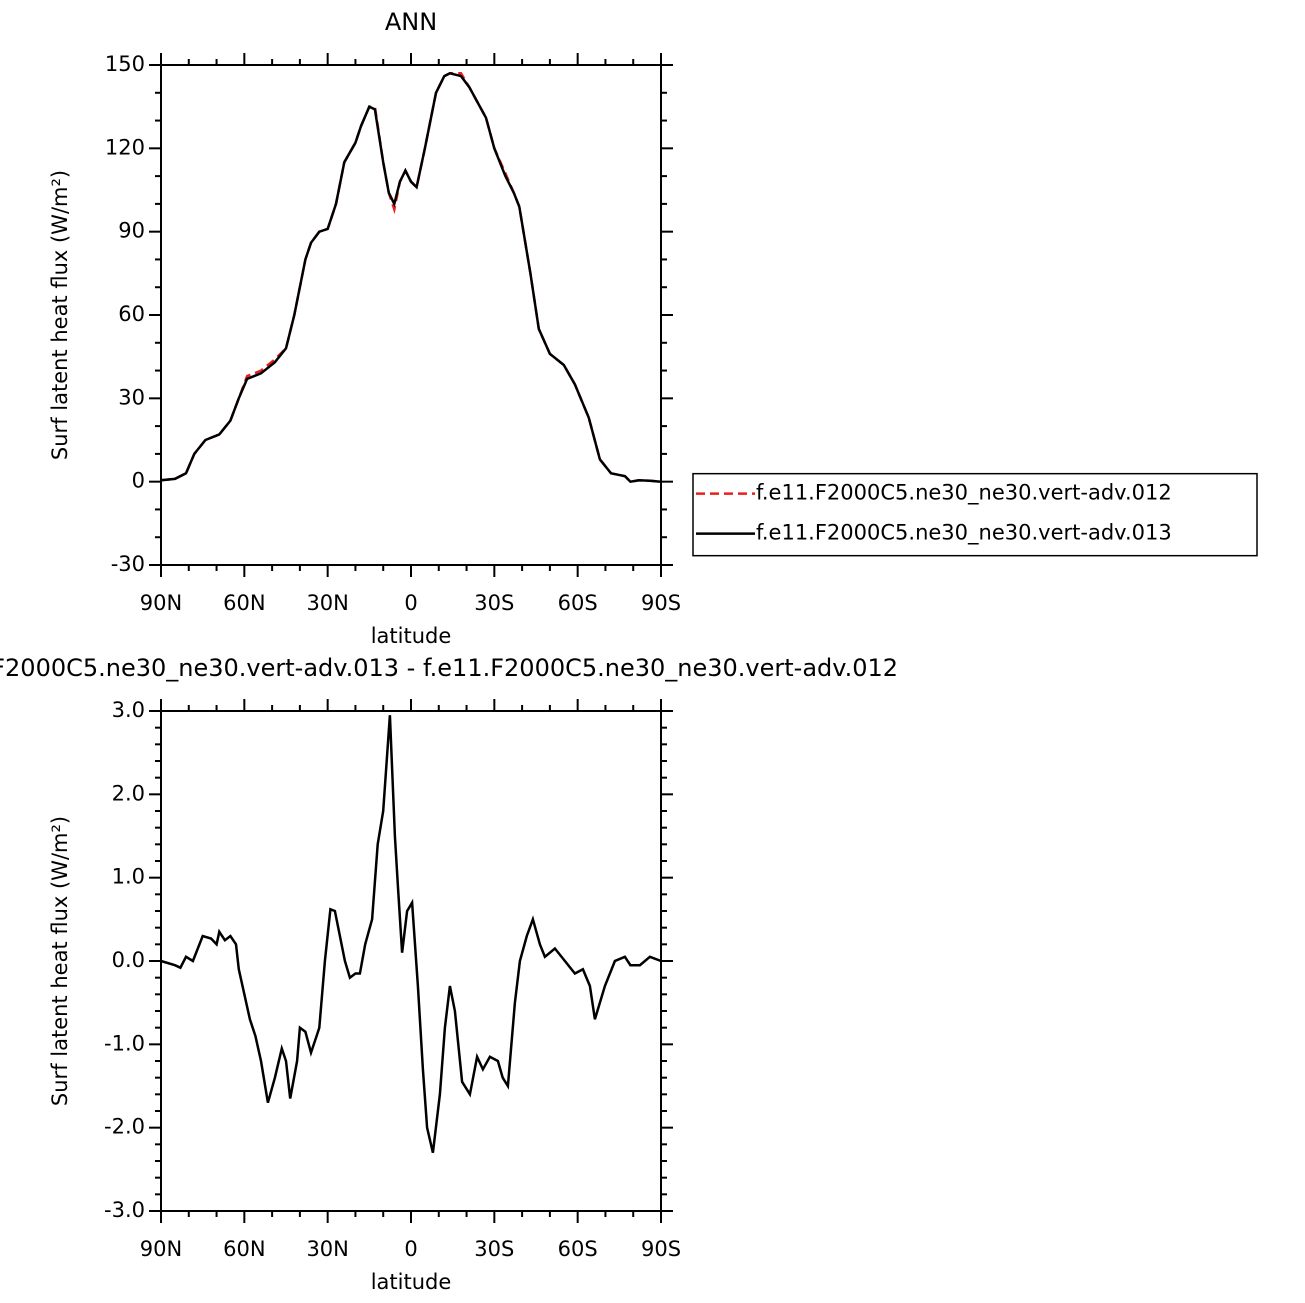  I want to click on y-tick-label: 30, so click(131, 397).